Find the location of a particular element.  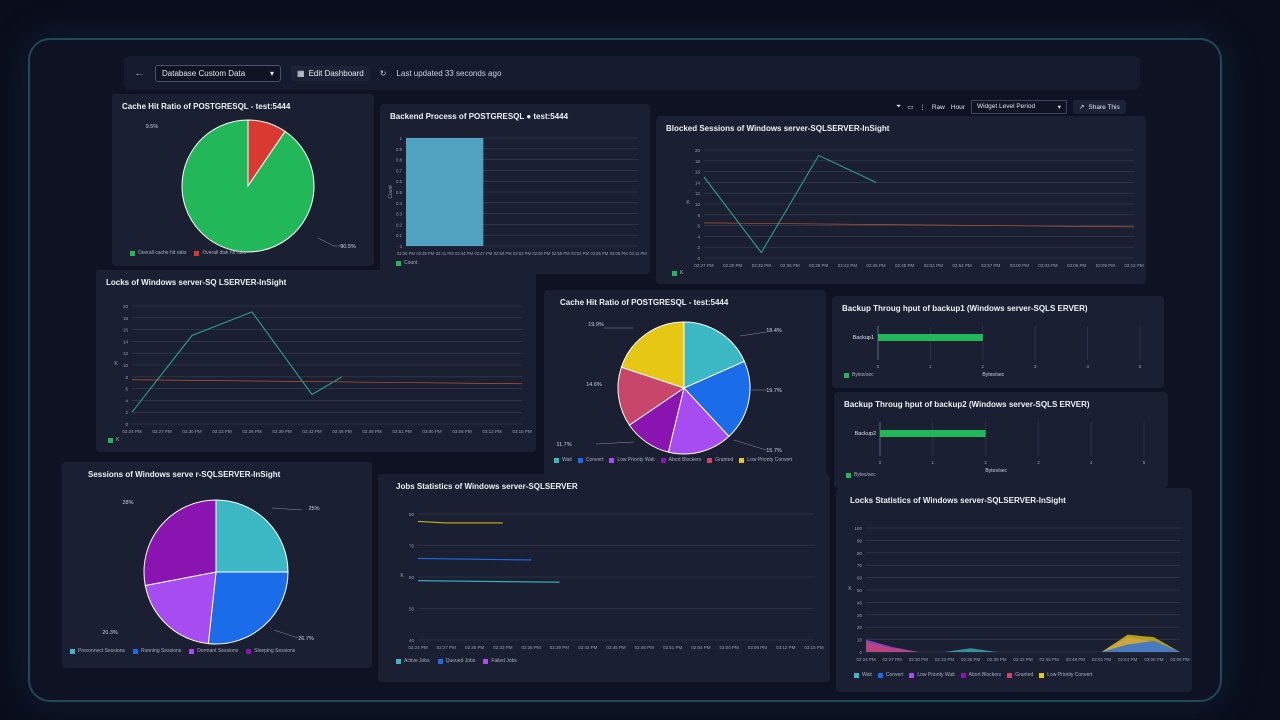

y-tick-label: 20 is located at coordinates (698, 150).